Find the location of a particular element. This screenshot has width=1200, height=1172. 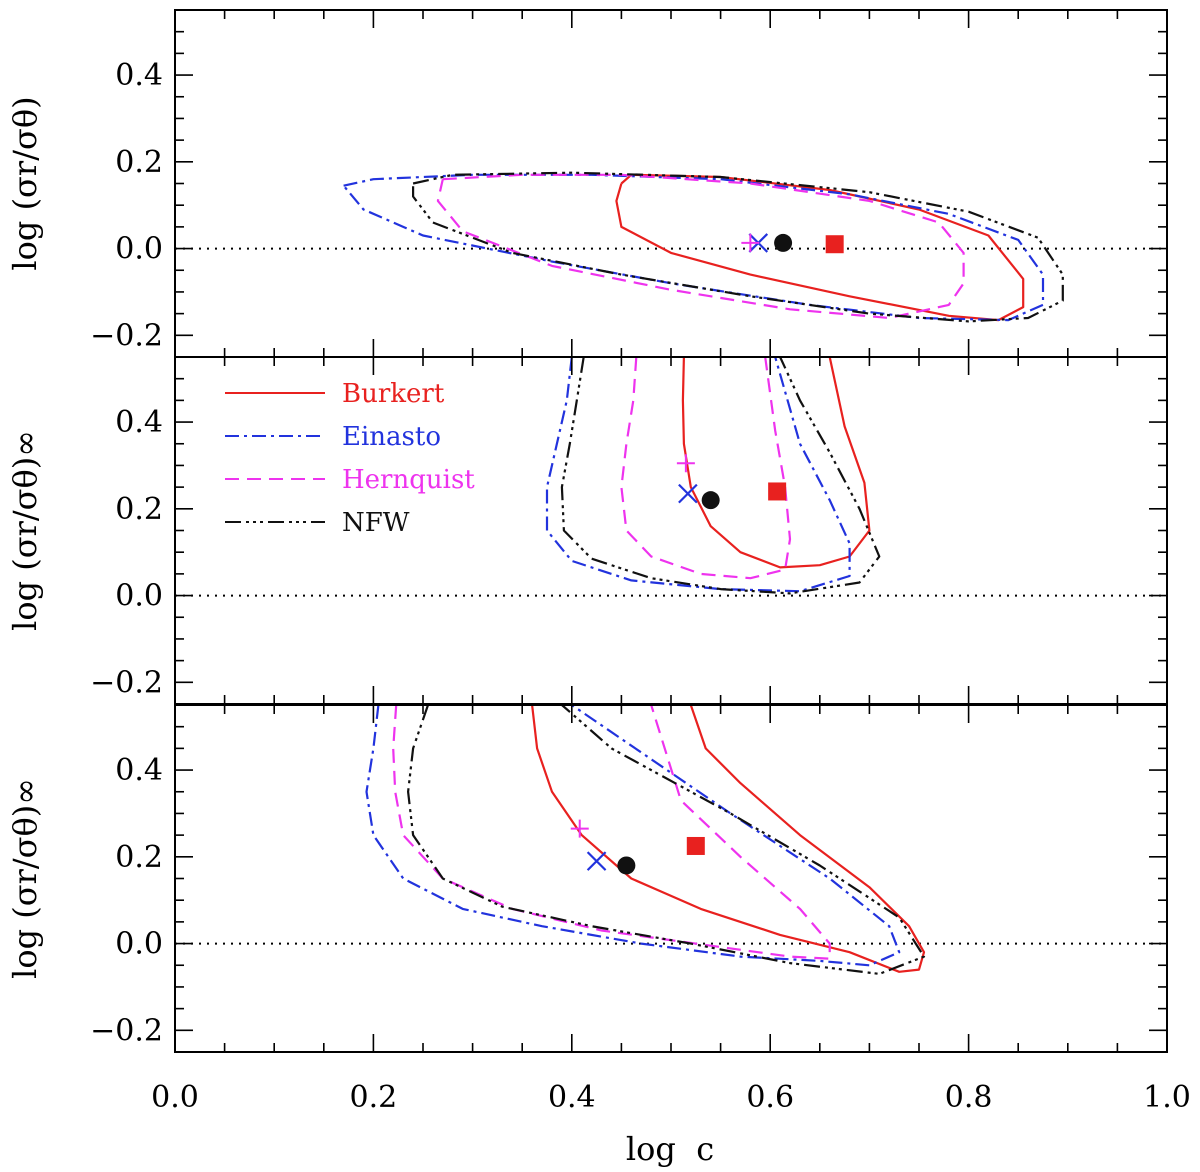

x-tick-label: 0.0 is located at coordinates (175, 1097).